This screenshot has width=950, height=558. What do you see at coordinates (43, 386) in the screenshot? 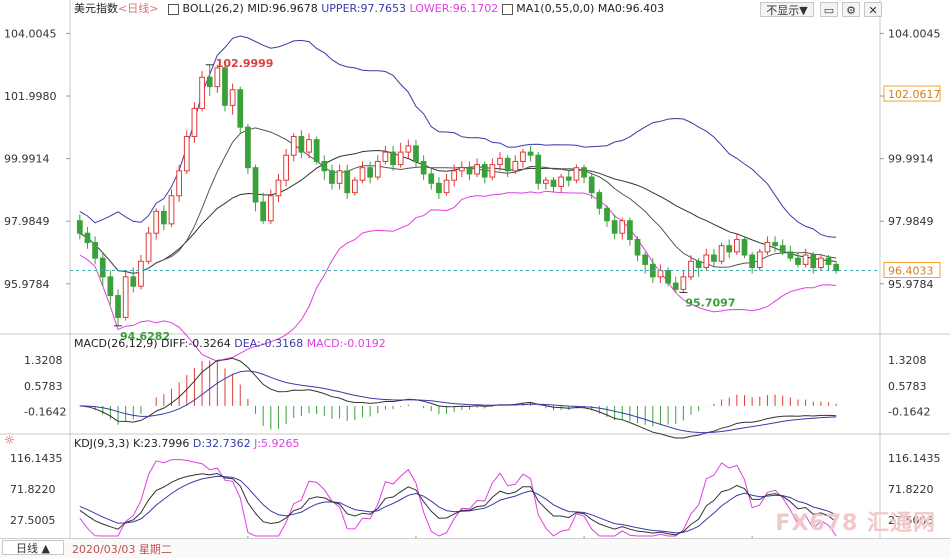
I see `macd-tick-left: 0.5783` at bounding box center [43, 386].